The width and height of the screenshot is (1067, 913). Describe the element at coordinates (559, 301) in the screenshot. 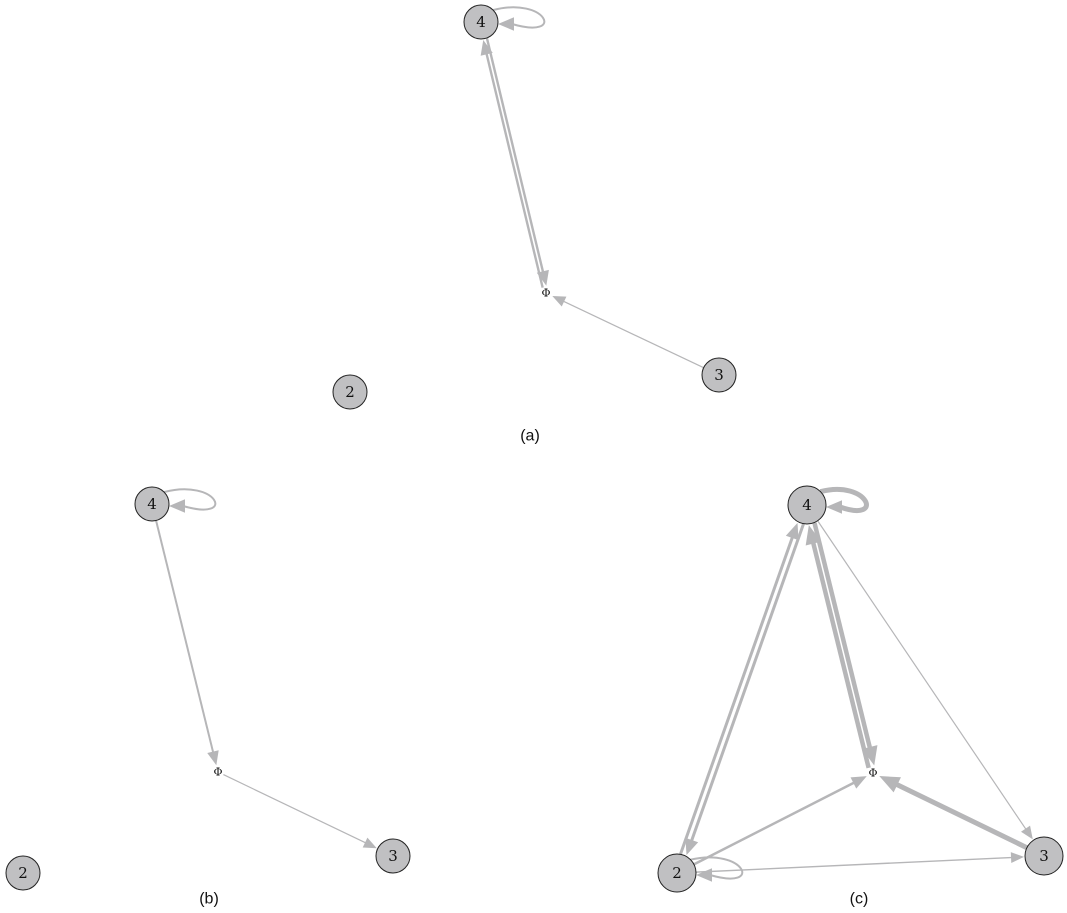

I see `edge-a-3-to-phi-arrowhead` at that location.